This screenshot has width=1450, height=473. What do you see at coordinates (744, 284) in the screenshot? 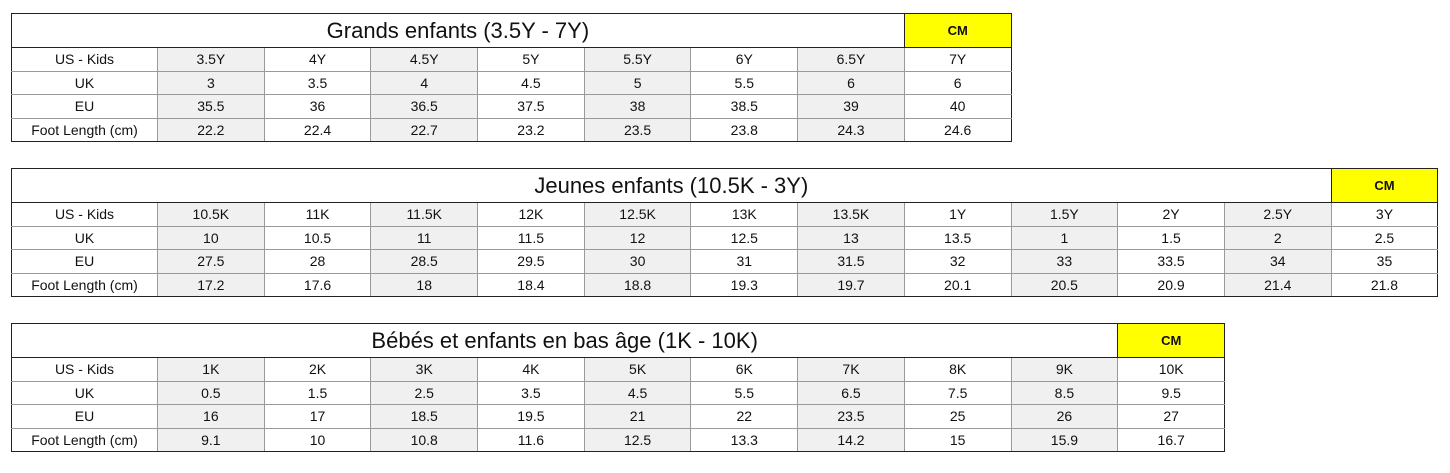
I see `size-cell: 19.3` at bounding box center [744, 284].